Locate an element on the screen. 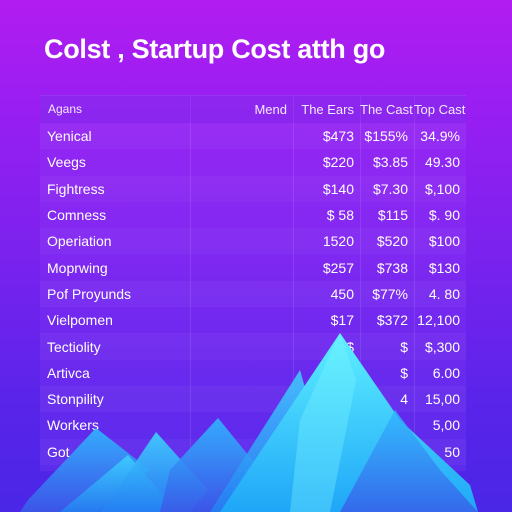 Image resolution: width=512 pixels, height=512 pixels. row-label: Veegs is located at coordinates (66, 162).